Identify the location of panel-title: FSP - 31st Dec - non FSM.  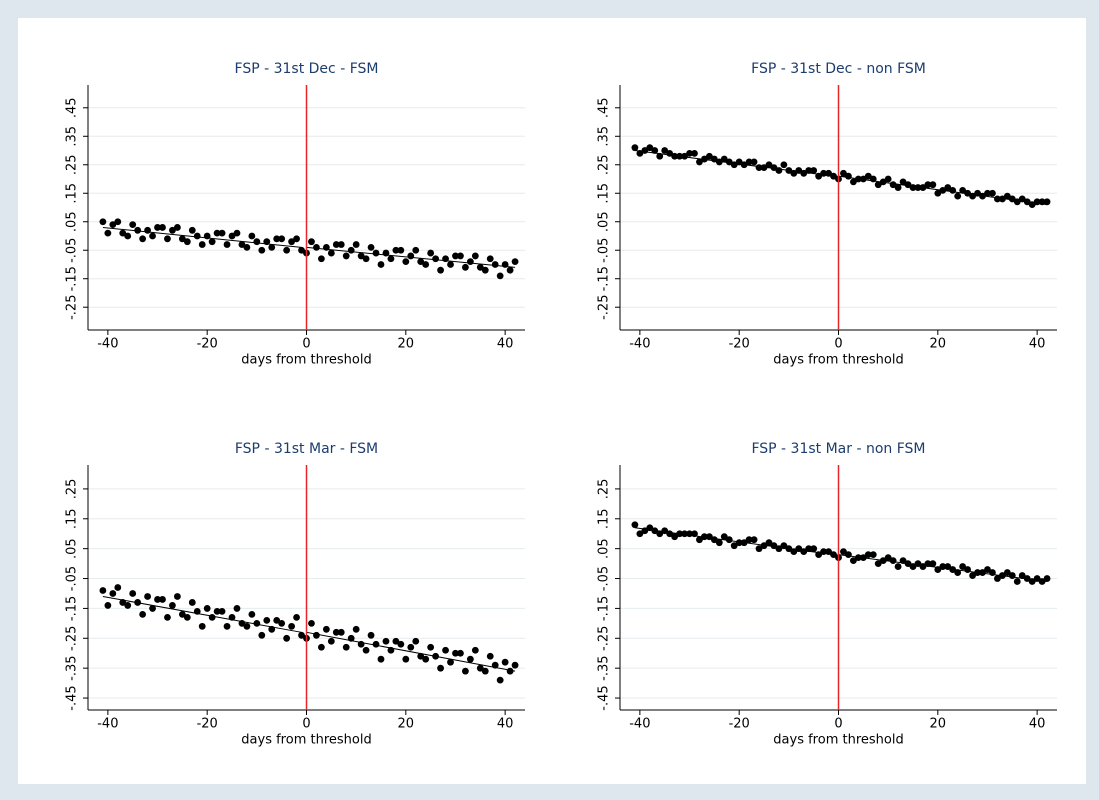
(838, 69).